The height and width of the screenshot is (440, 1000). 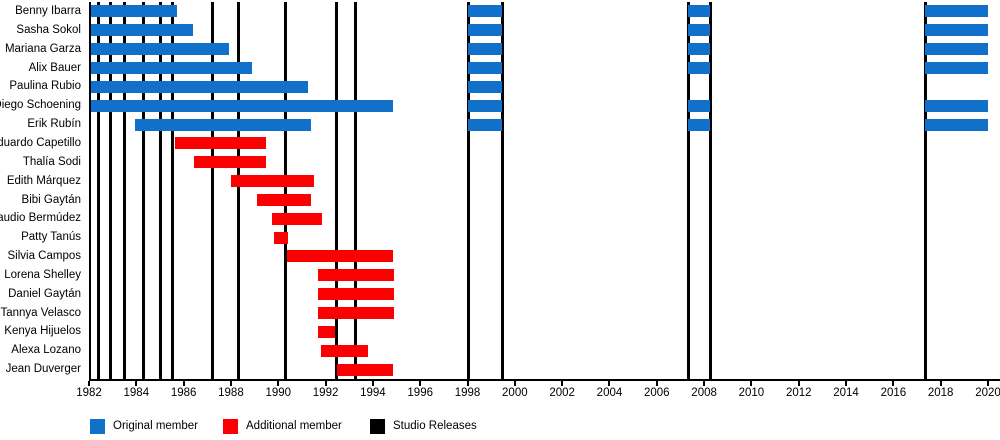 I want to click on x-axis-tick-label: 1984, so click(x=136, y=393).